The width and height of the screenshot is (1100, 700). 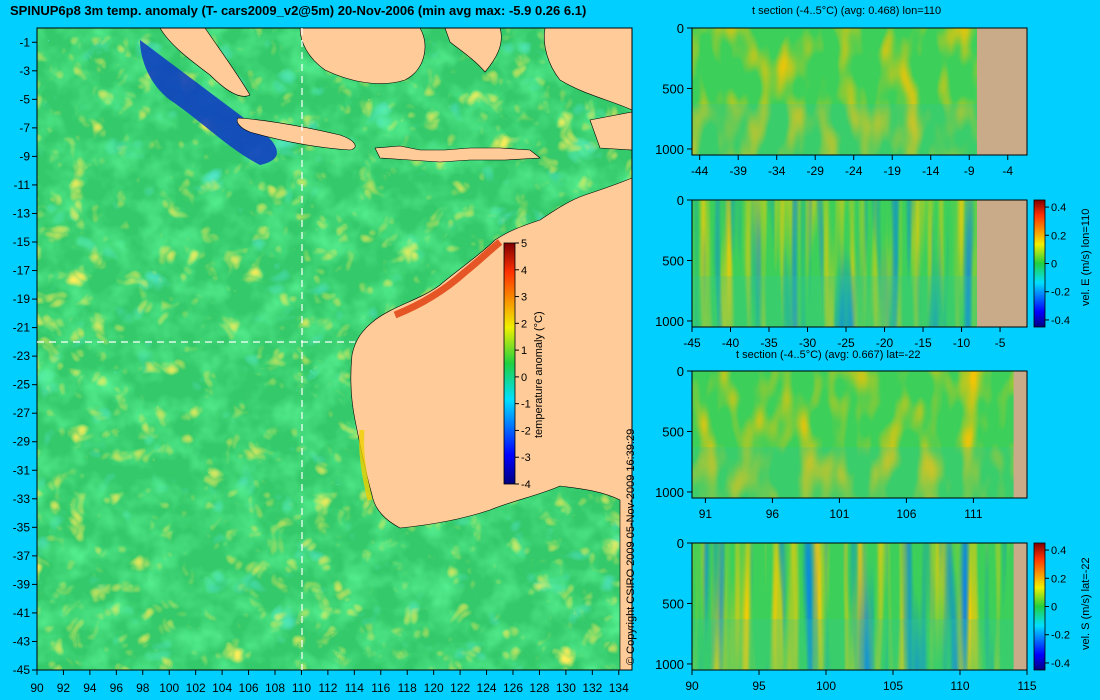 I want to click on map-x-tick-label: 92, so click(x=64, y=688).